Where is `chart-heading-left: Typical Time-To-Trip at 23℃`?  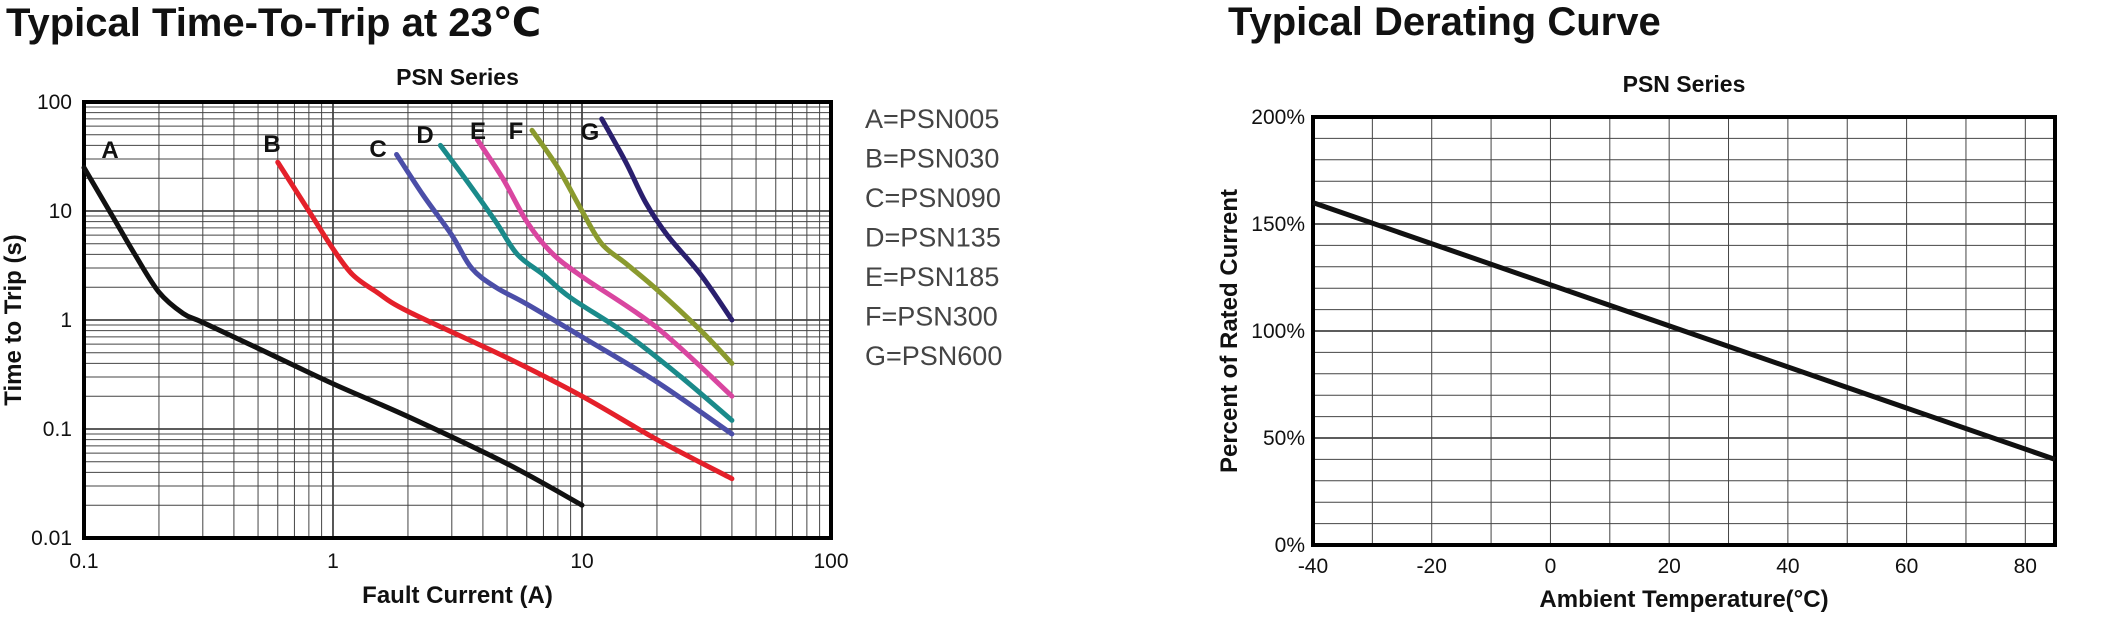
chart-heading-left: Typical Time-To-Trip at 23℃ is located at coordinates (274, 23).